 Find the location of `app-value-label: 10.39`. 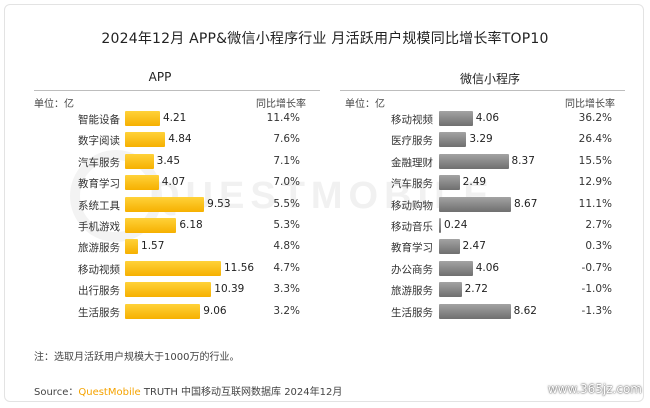

app-value-label: 10.39 is located at coordinates (229, 289).